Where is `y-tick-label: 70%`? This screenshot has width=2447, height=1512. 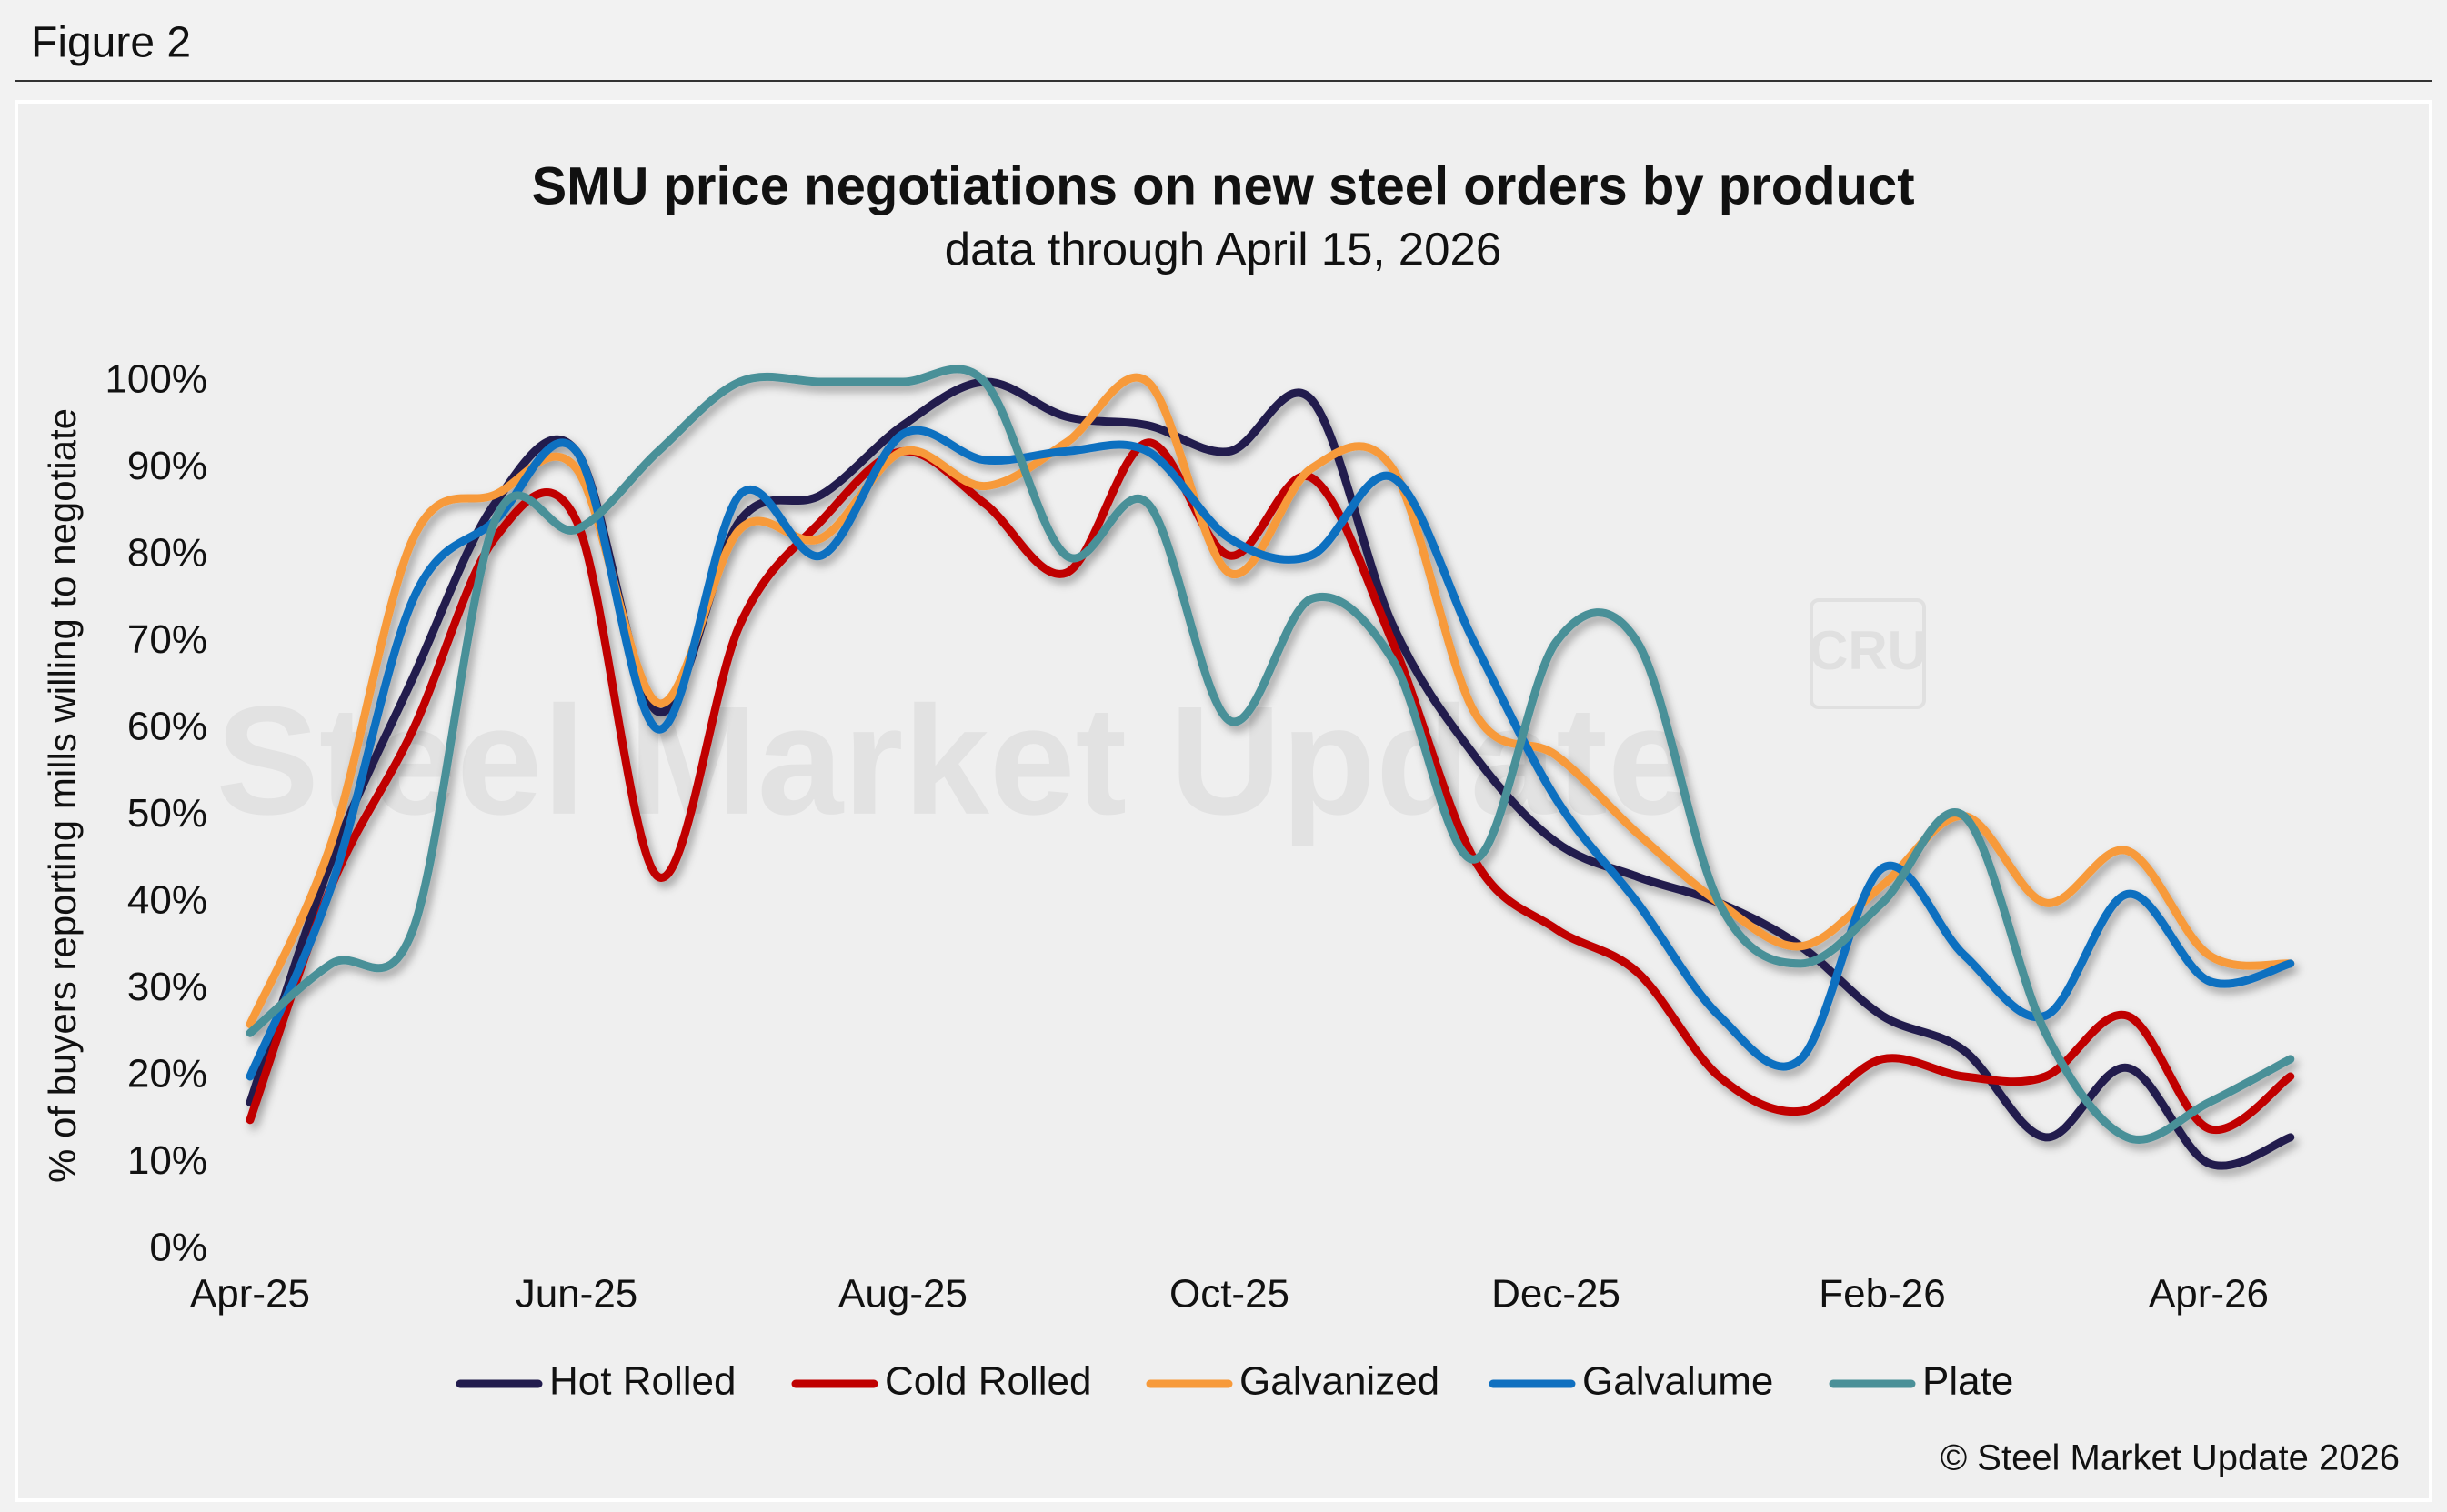
y-tick-label: 70% is located at coordinates (167, 639).